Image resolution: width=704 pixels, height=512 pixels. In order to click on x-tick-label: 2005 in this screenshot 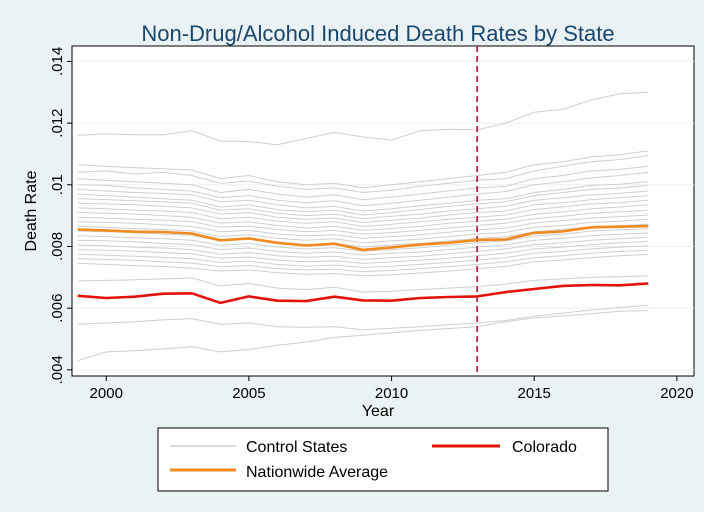, I will do `click(248, 393)`.